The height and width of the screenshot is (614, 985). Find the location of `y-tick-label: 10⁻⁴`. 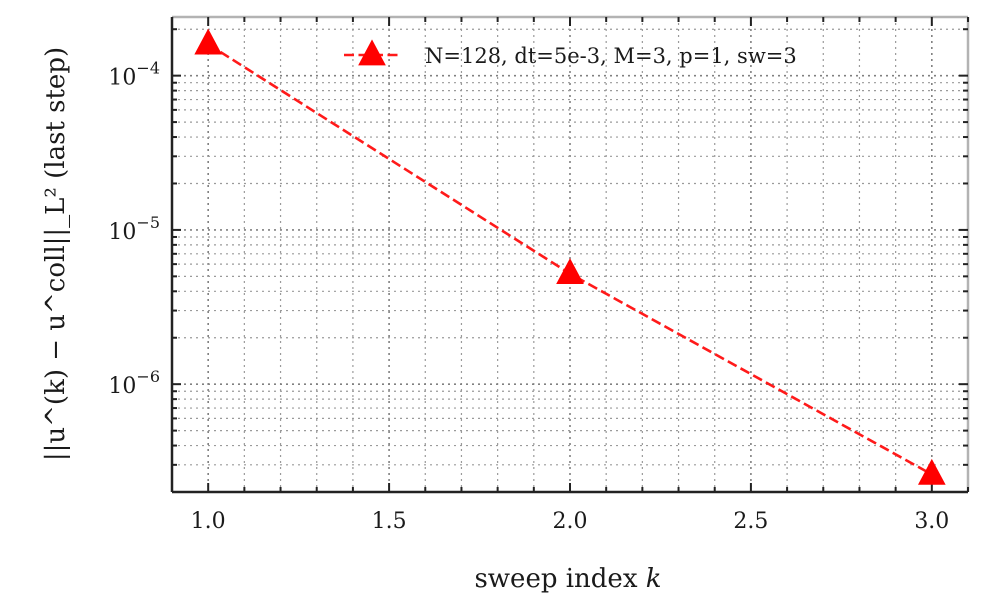

y-tick-label: 10⁻⁴ is located at coordinates (134, 75).